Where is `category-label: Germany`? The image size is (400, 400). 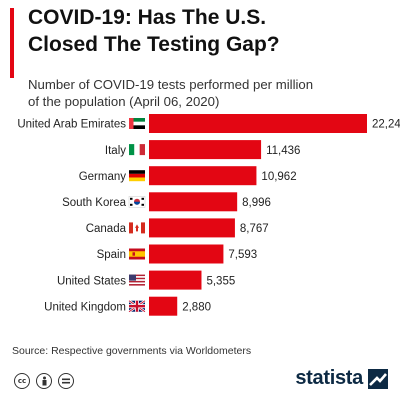
category-label: Germany is located at coordinates (103, 177).